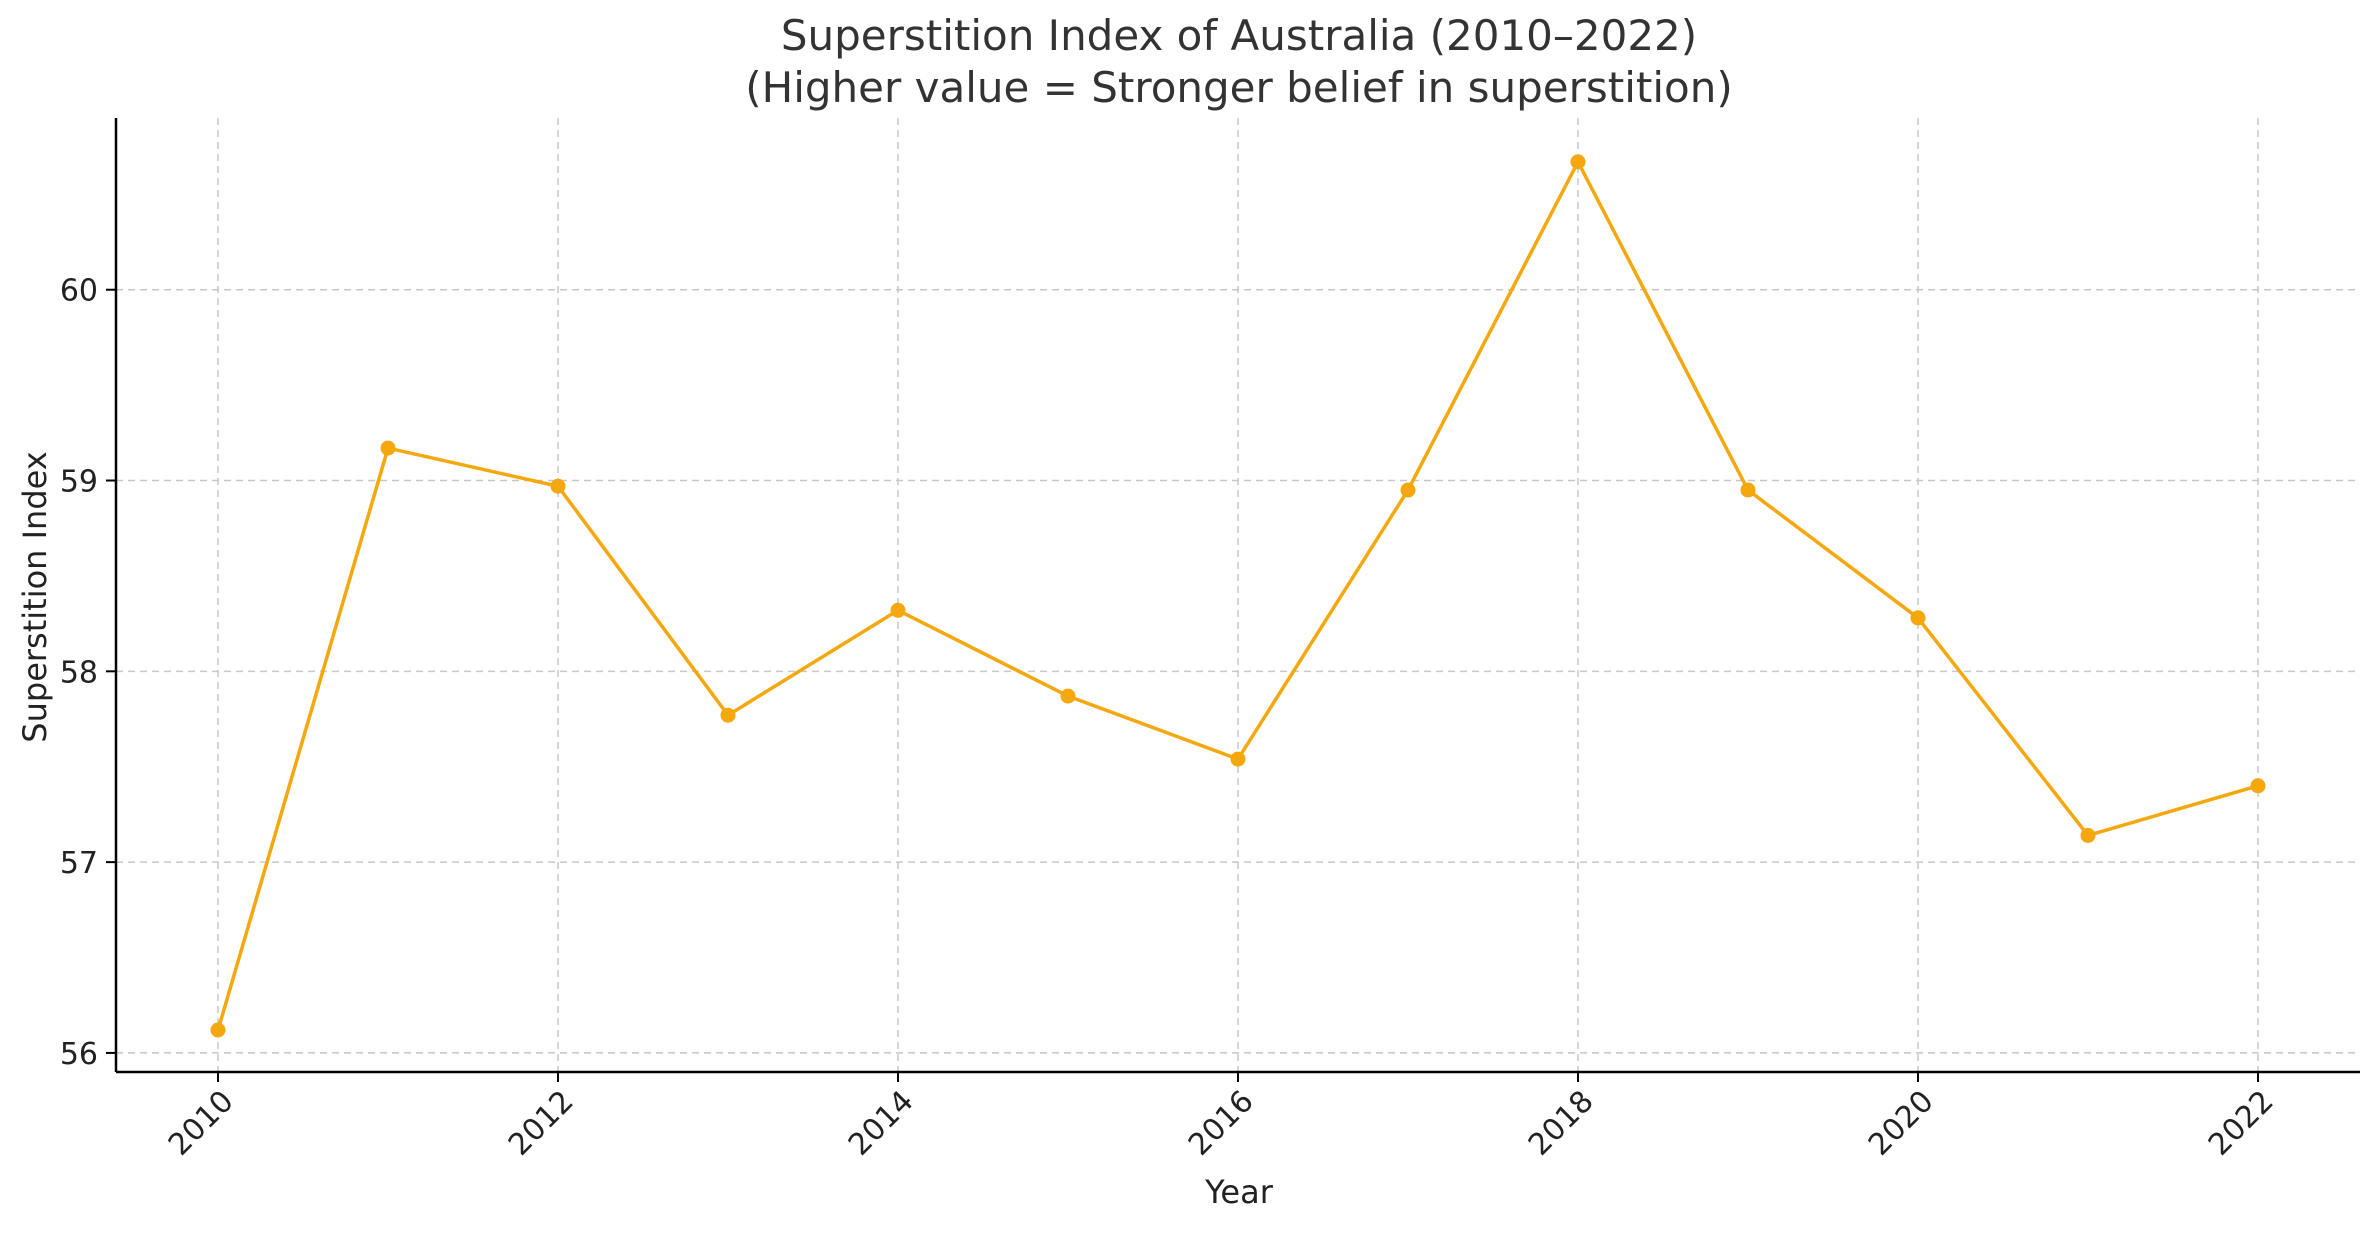  What do you see at coordinates (1901, 1123) in the screenshot?
I see `x-tick-label: 2020` at bounding box center [1901, 1123].